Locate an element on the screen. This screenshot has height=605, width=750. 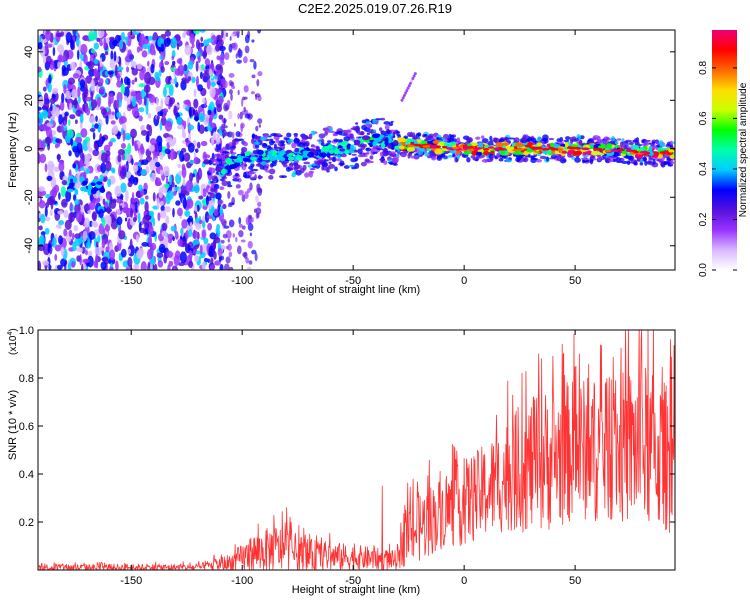
svg-text: (x104) is located at coordinates (13, 341).